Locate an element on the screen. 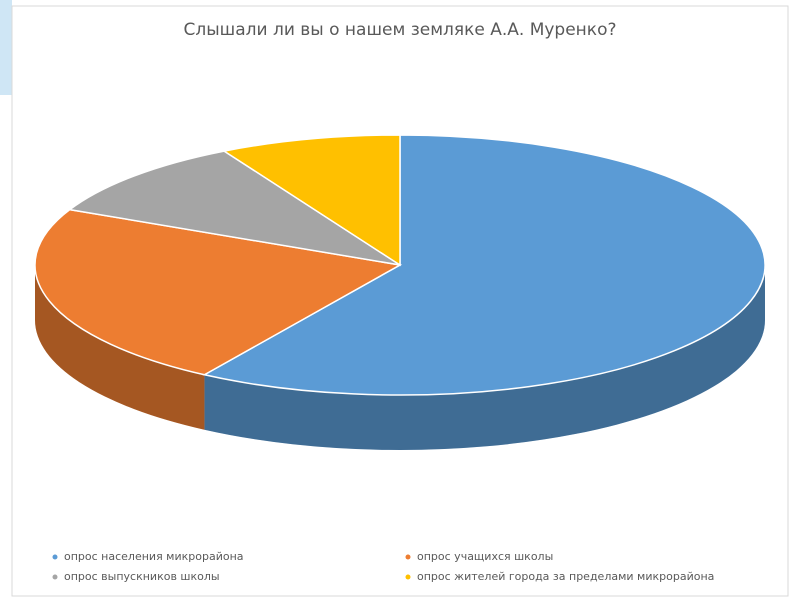 The height and width of the screenshot is (600, 800). slice-side is located at coordinates (120, 347).